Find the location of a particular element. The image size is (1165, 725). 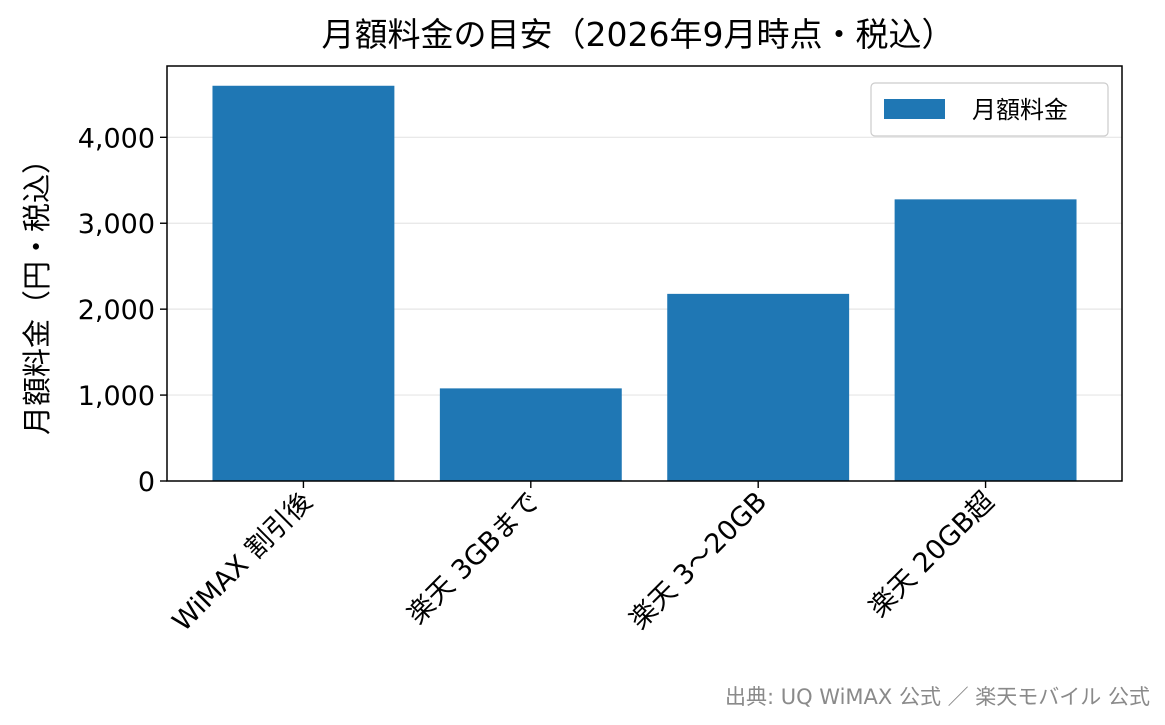

y-tick-label: 4,000 is located at coordinates (116, 138).